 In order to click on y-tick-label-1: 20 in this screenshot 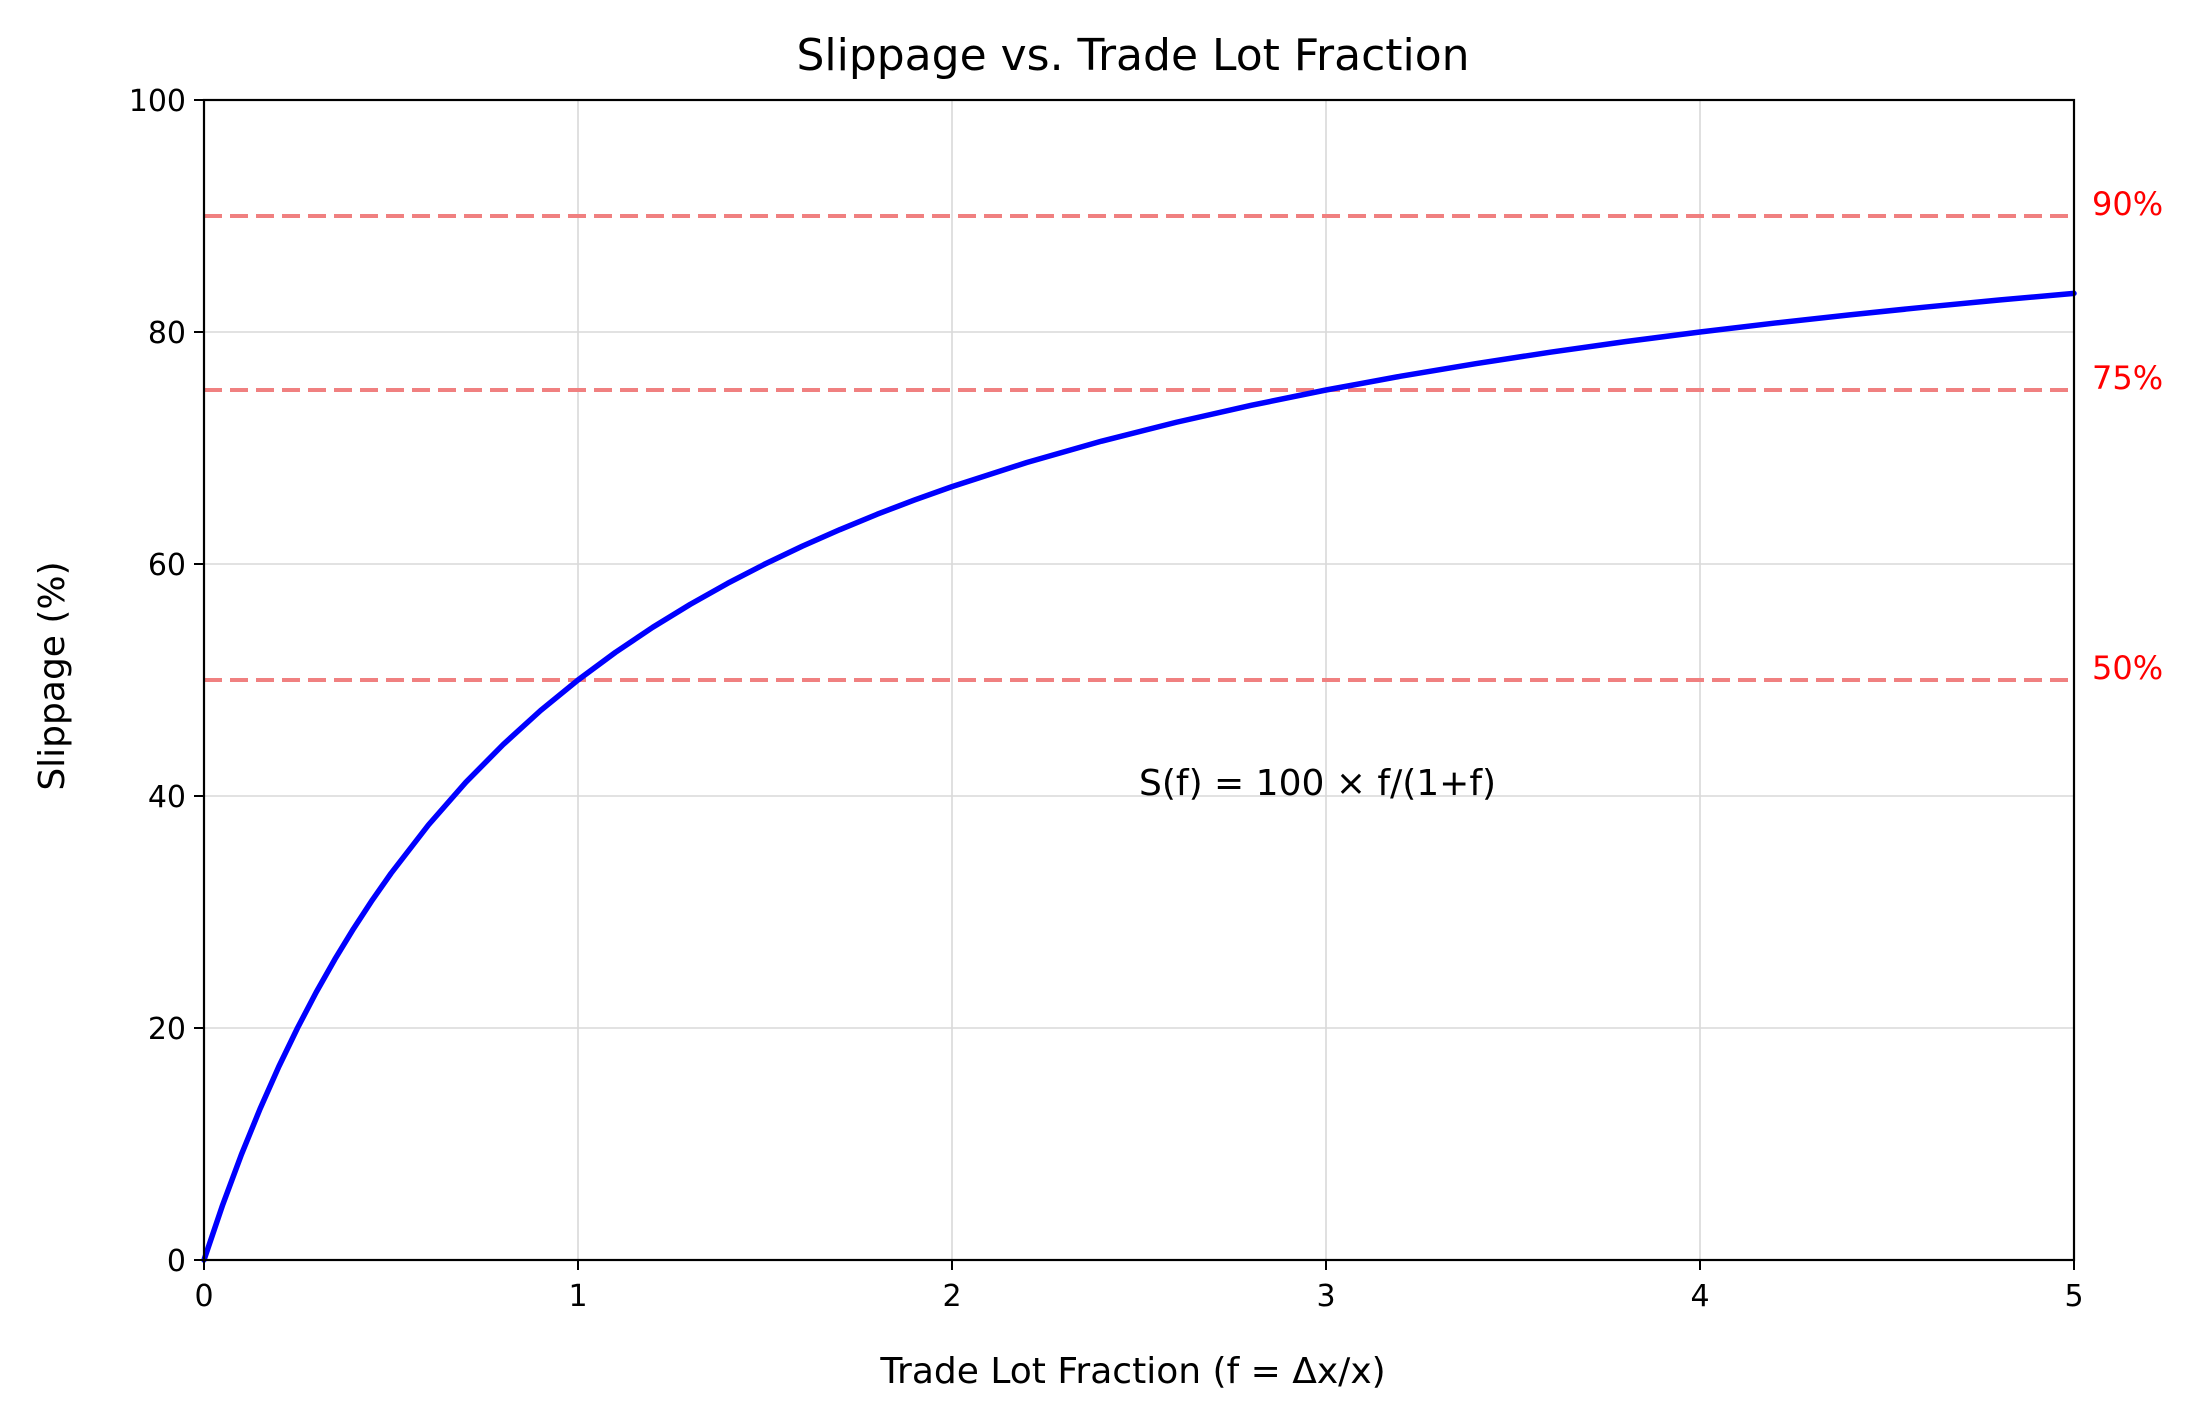, I will do `click(167, 1029)`.